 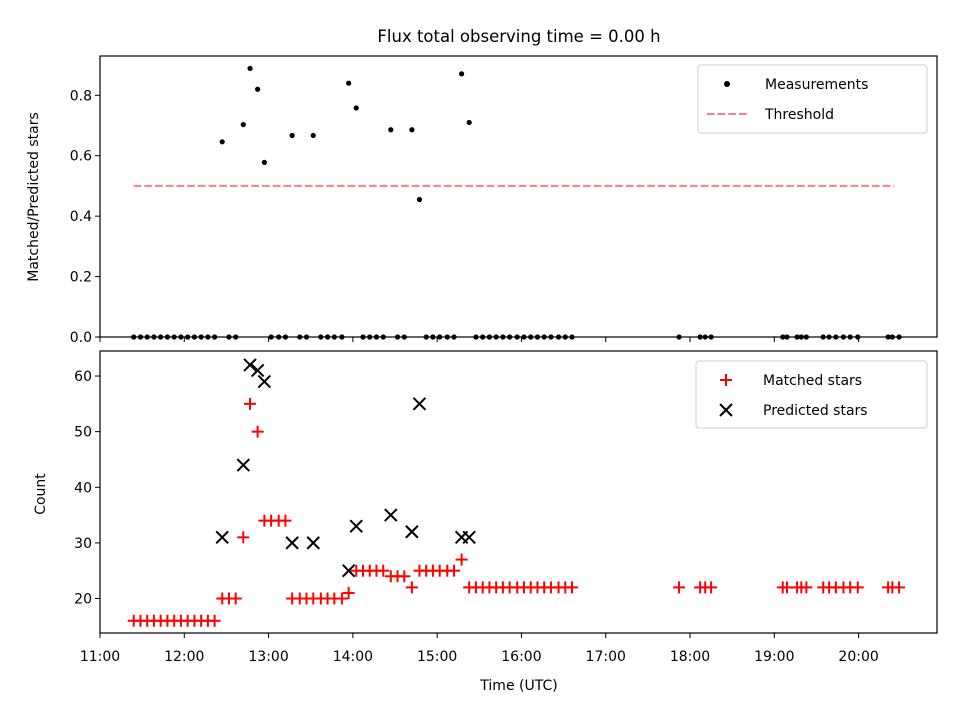 What do you see at coordinates (799, 115) in the screenshot?
I see `legend-threshold-label: Threshold` at bounding box center [799, 115].